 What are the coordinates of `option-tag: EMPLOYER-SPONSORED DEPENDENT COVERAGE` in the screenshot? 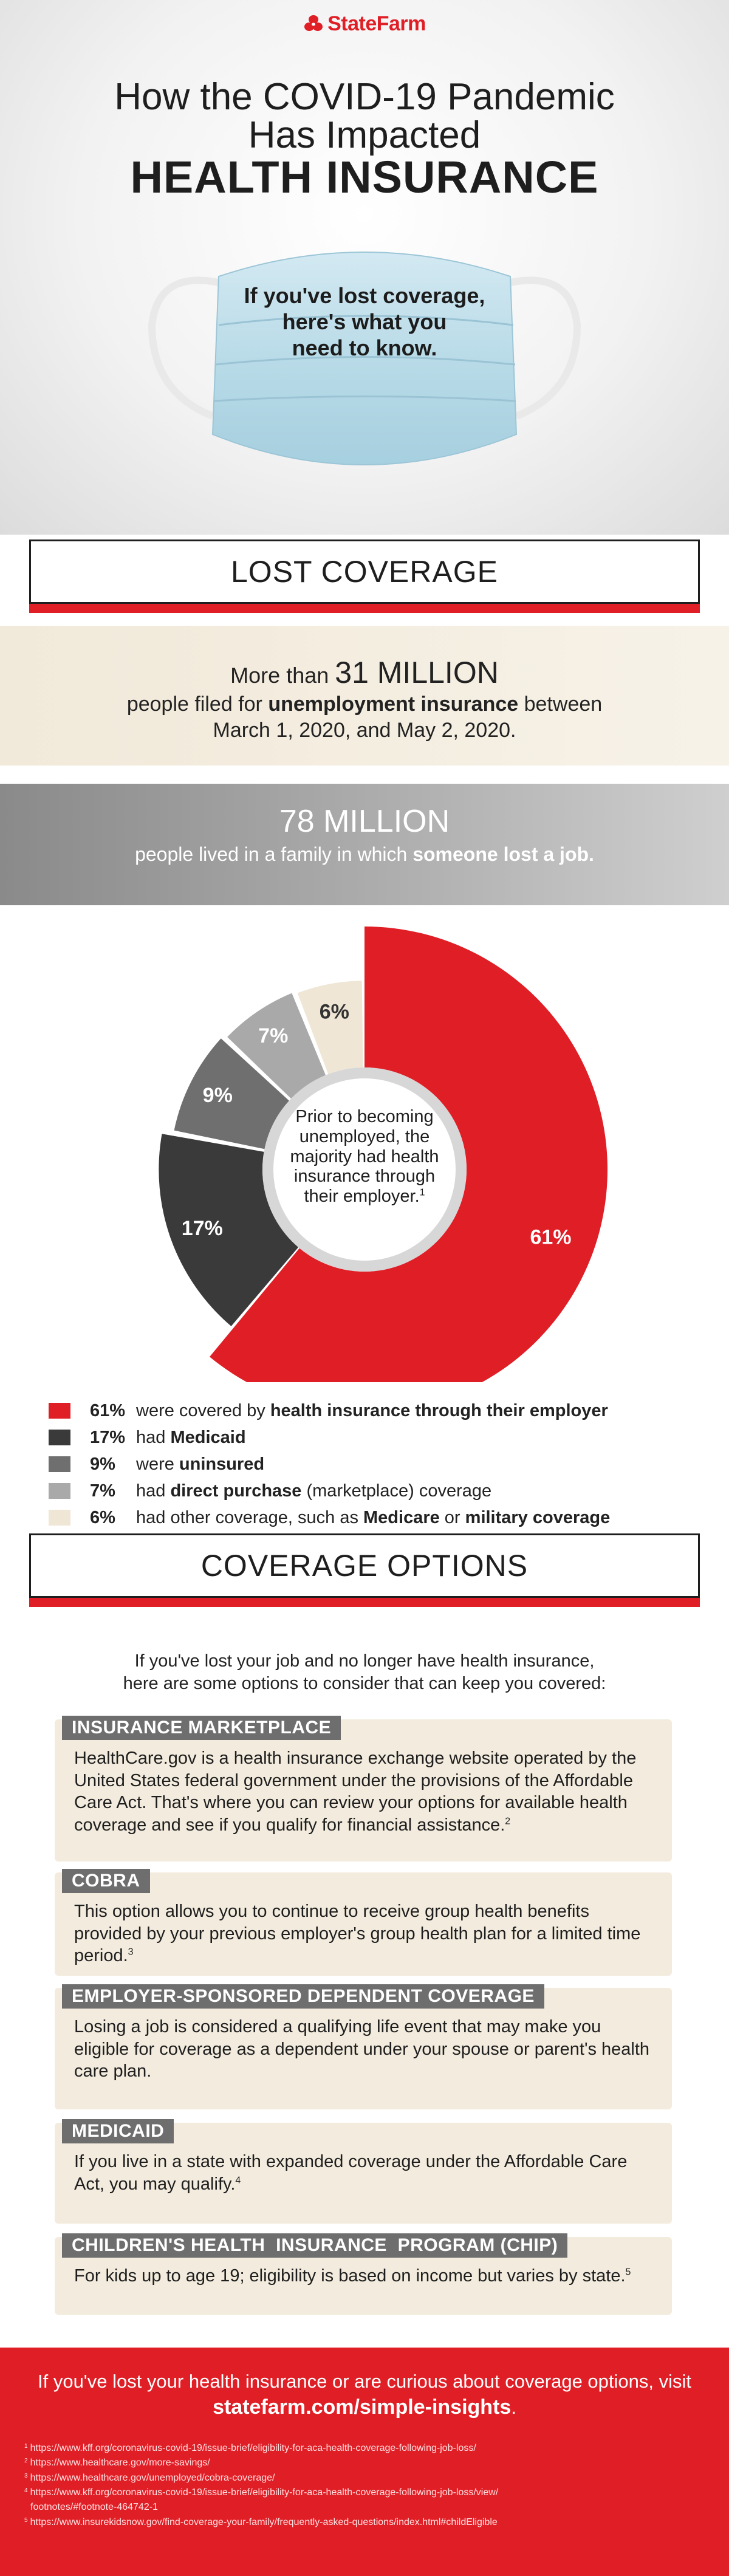 It's located at (303, 1997).